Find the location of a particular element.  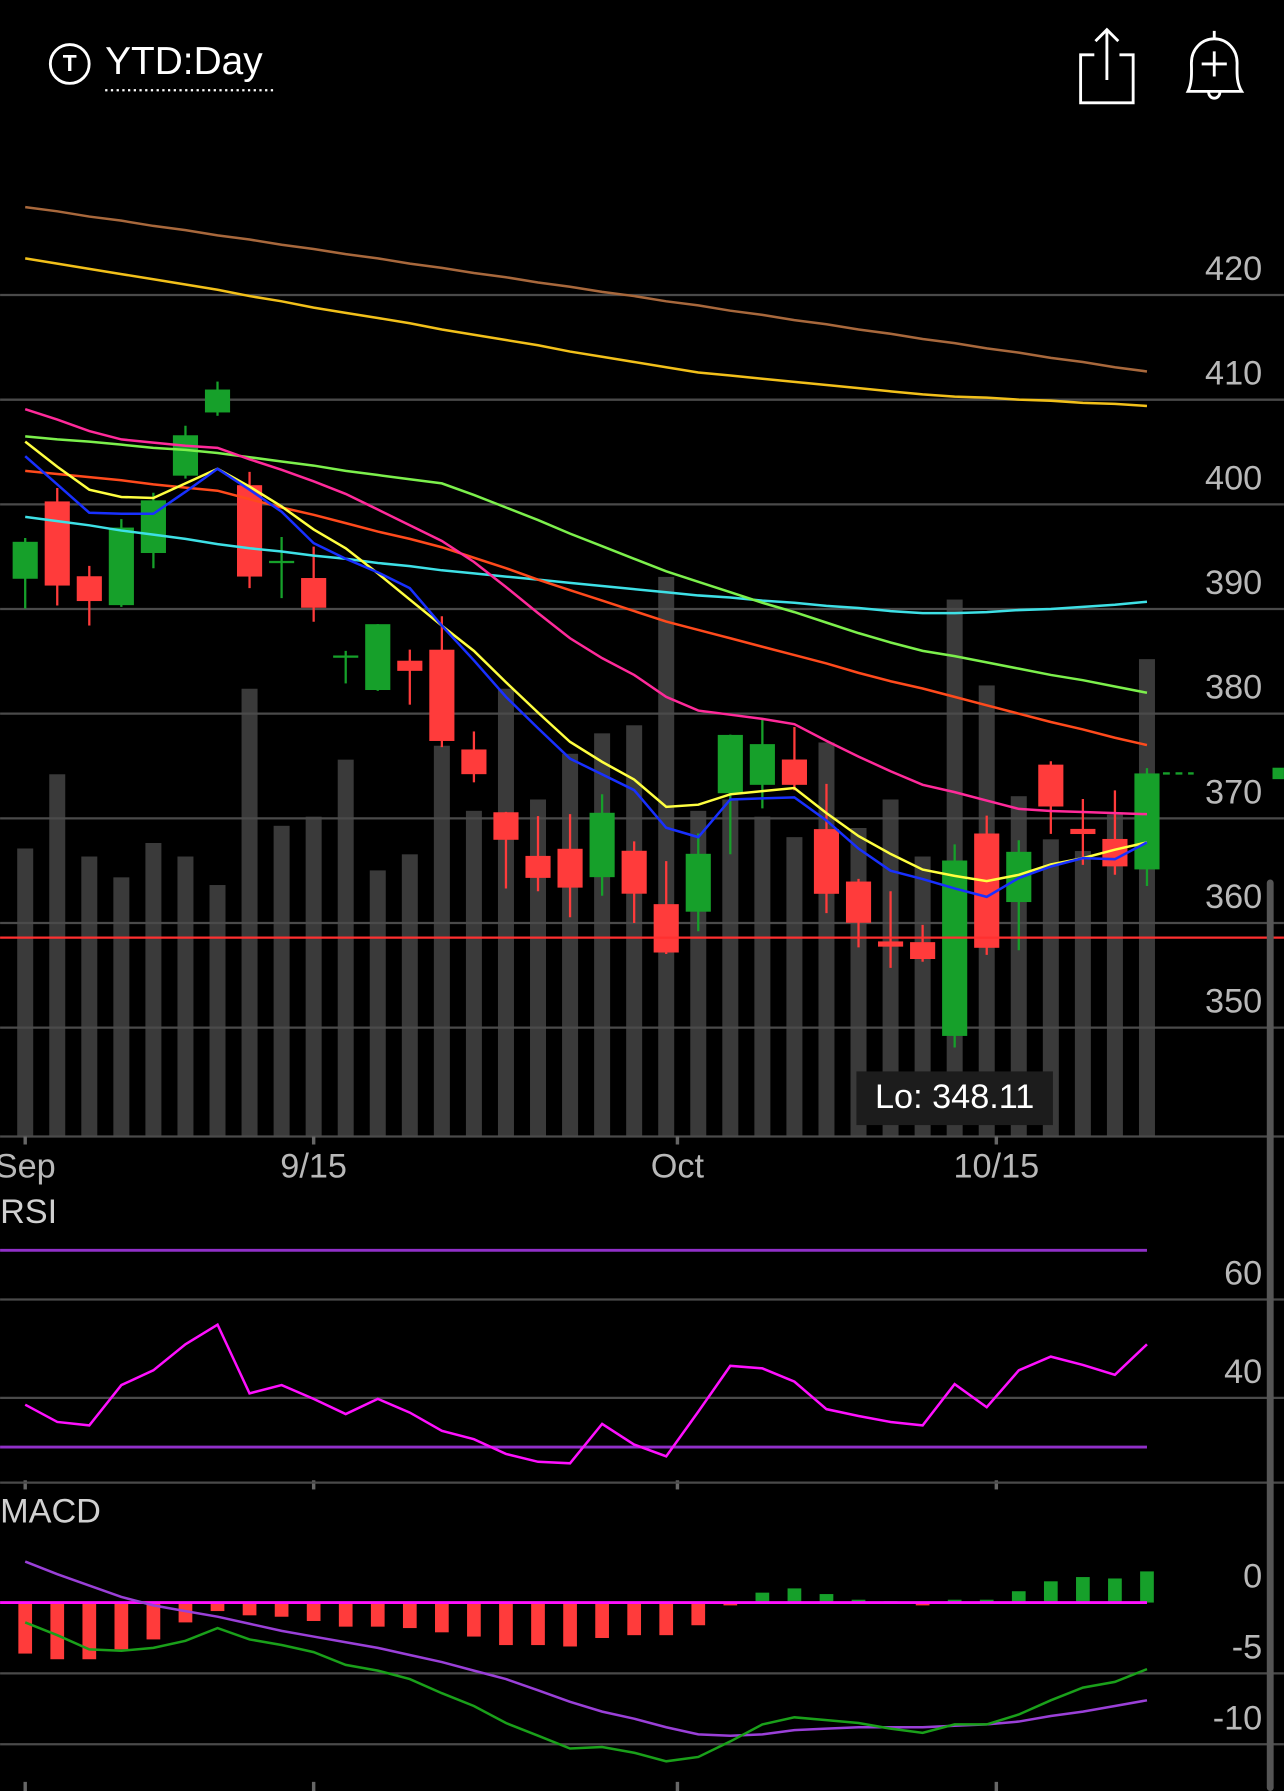

x-tick-label: 9/15 is located at coordinates (313, 1167).